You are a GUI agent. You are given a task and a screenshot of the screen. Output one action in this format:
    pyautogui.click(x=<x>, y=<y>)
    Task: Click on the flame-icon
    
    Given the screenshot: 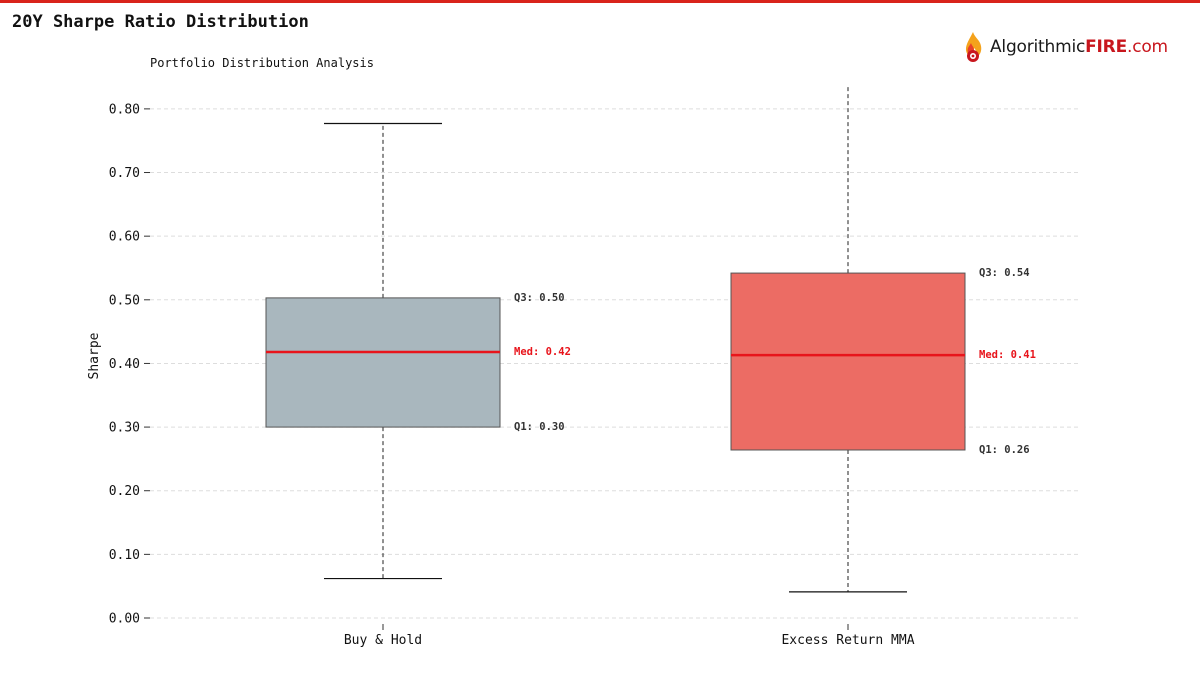 What is the action you would take?
    pyautogui.click(x=973, y=47)
    